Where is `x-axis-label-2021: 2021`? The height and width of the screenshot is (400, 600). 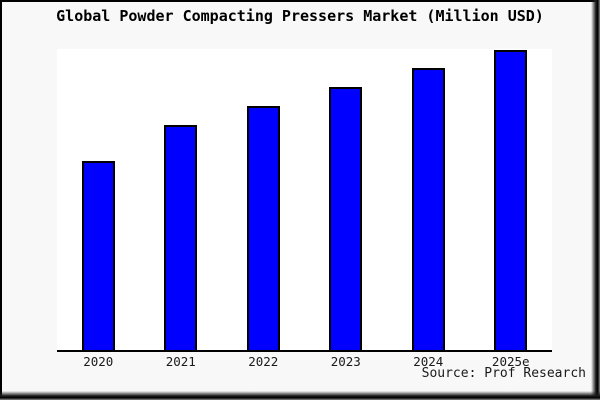
x-axis-label-2021: 2021 is located at coordinates (180, 361).